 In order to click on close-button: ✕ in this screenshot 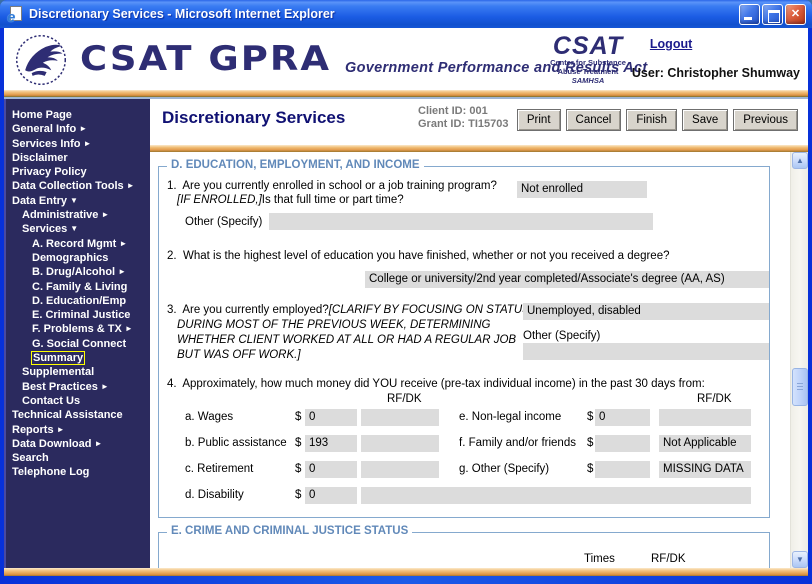, I will do `click(795, 14)`.